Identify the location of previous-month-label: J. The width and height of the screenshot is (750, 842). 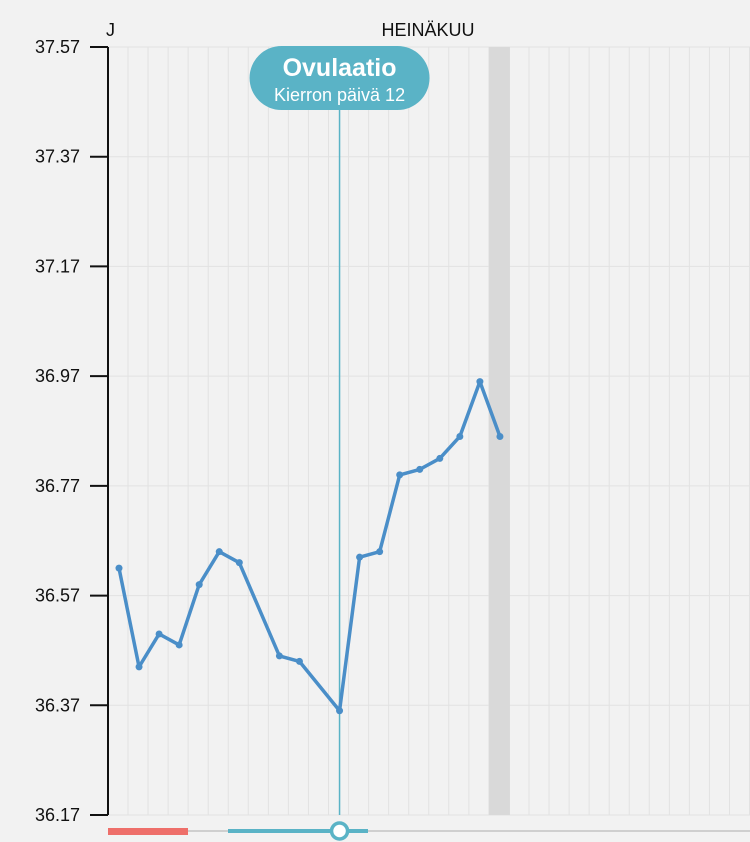
(110, 30).